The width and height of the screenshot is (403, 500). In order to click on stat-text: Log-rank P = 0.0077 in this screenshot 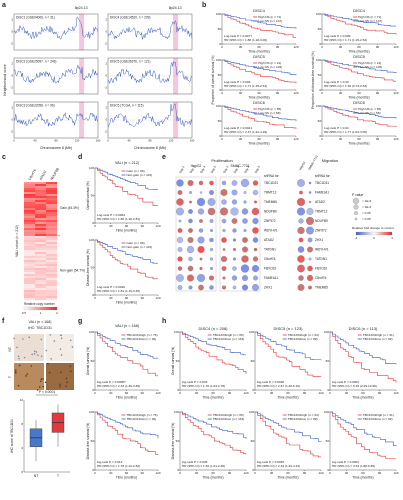, I will do `click(238, 36)`.